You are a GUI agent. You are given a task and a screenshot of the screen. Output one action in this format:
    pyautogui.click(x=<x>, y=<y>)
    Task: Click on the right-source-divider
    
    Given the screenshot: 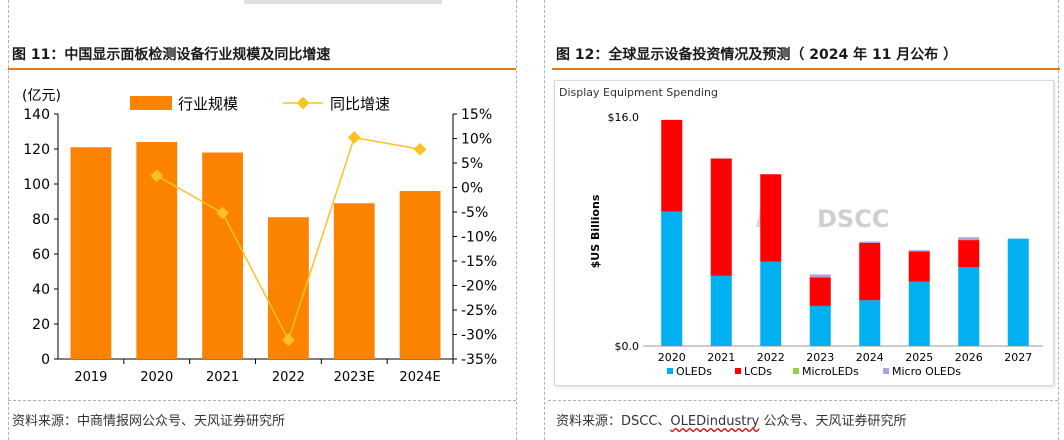 What is the action you would take?
    pyautogui.click(x=803, y=400)
    